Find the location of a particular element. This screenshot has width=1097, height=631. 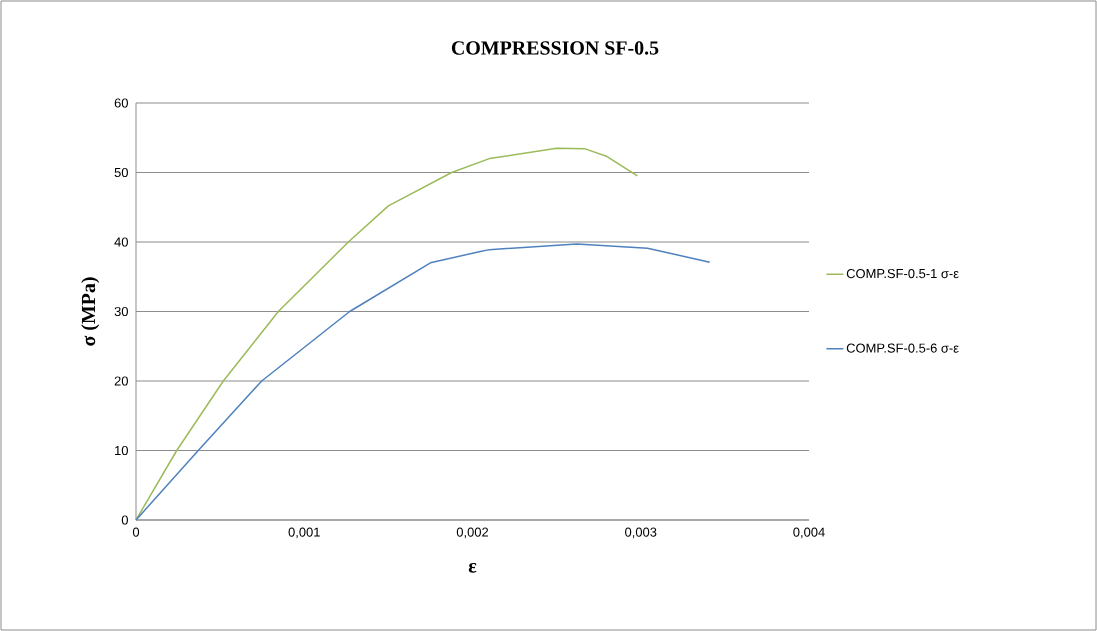

x-tick-label: 0,001 is located at coordinates (304, 533).